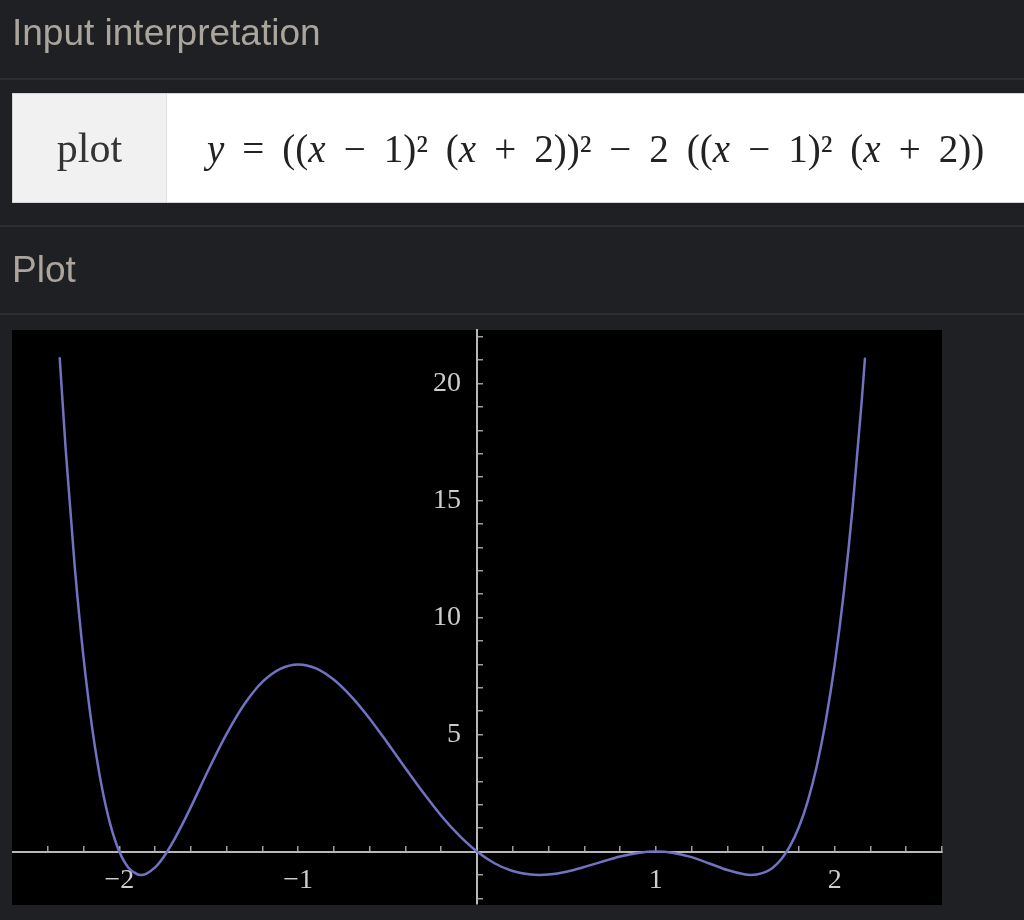 The height and width of the screenshot is (920, 1024). Describe the element at coordinates (447, 616) in the screenshot. I see `y-tick-label: 10` at that location.